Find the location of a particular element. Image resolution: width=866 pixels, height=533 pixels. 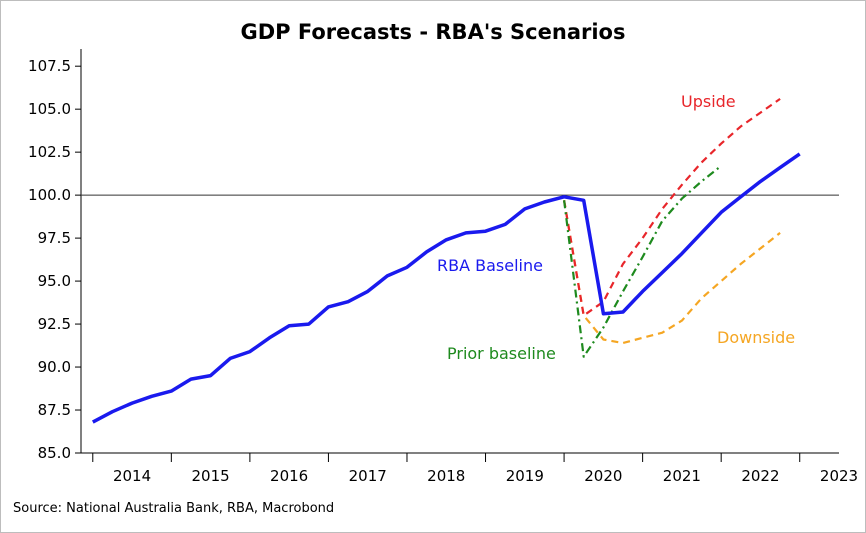

y-tick-label: 105.0 is located at coordinates (49, 109).